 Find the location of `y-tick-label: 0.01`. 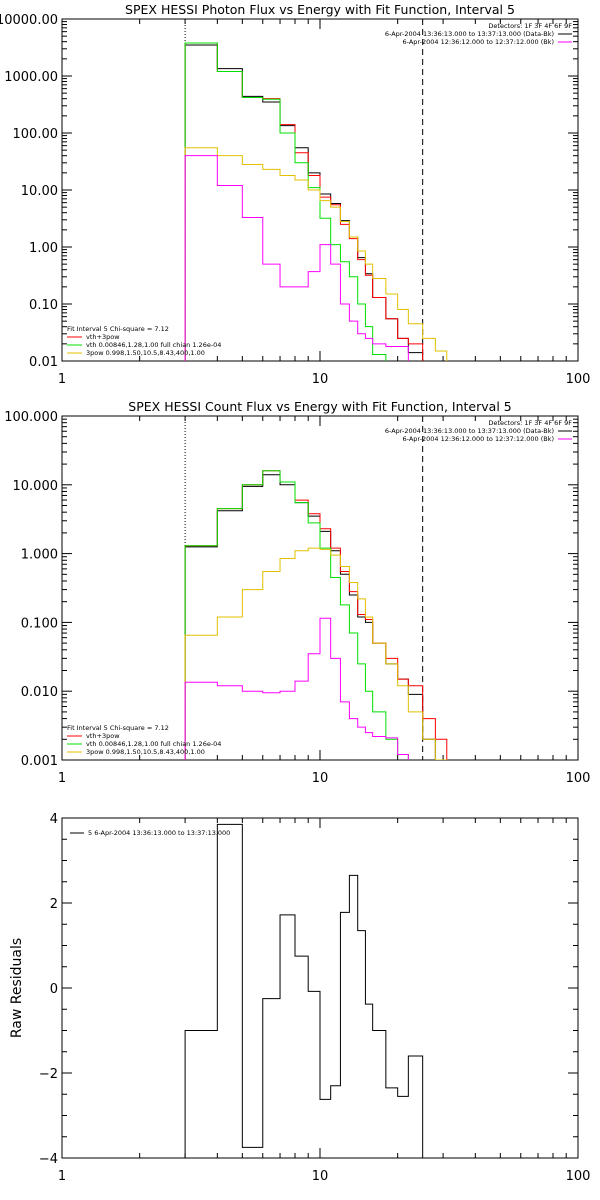

y-tick-label: 0.01 is located at coordinates (43, 362).